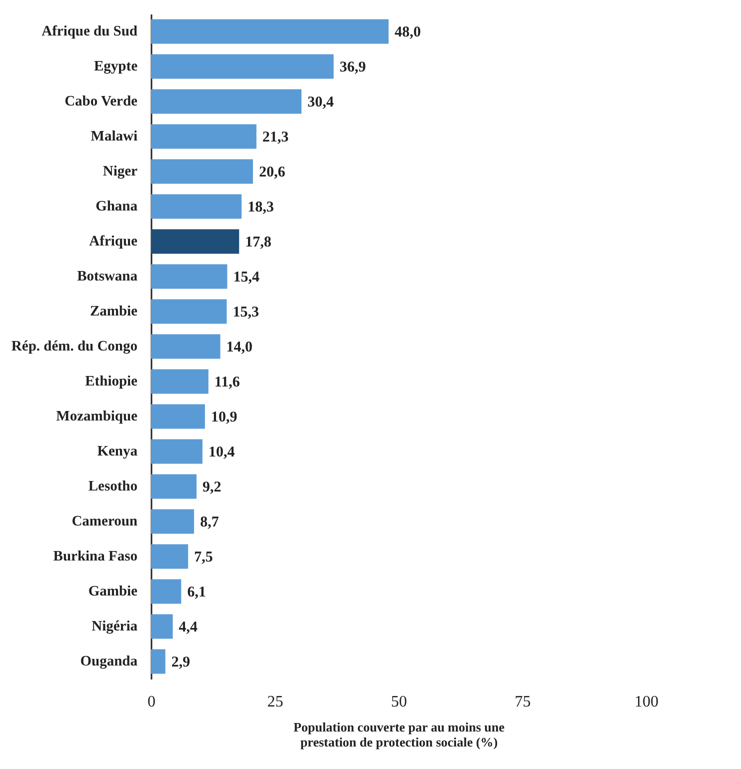  I want to click on y-tick-label: Cabo Verde, so click(101, 102).